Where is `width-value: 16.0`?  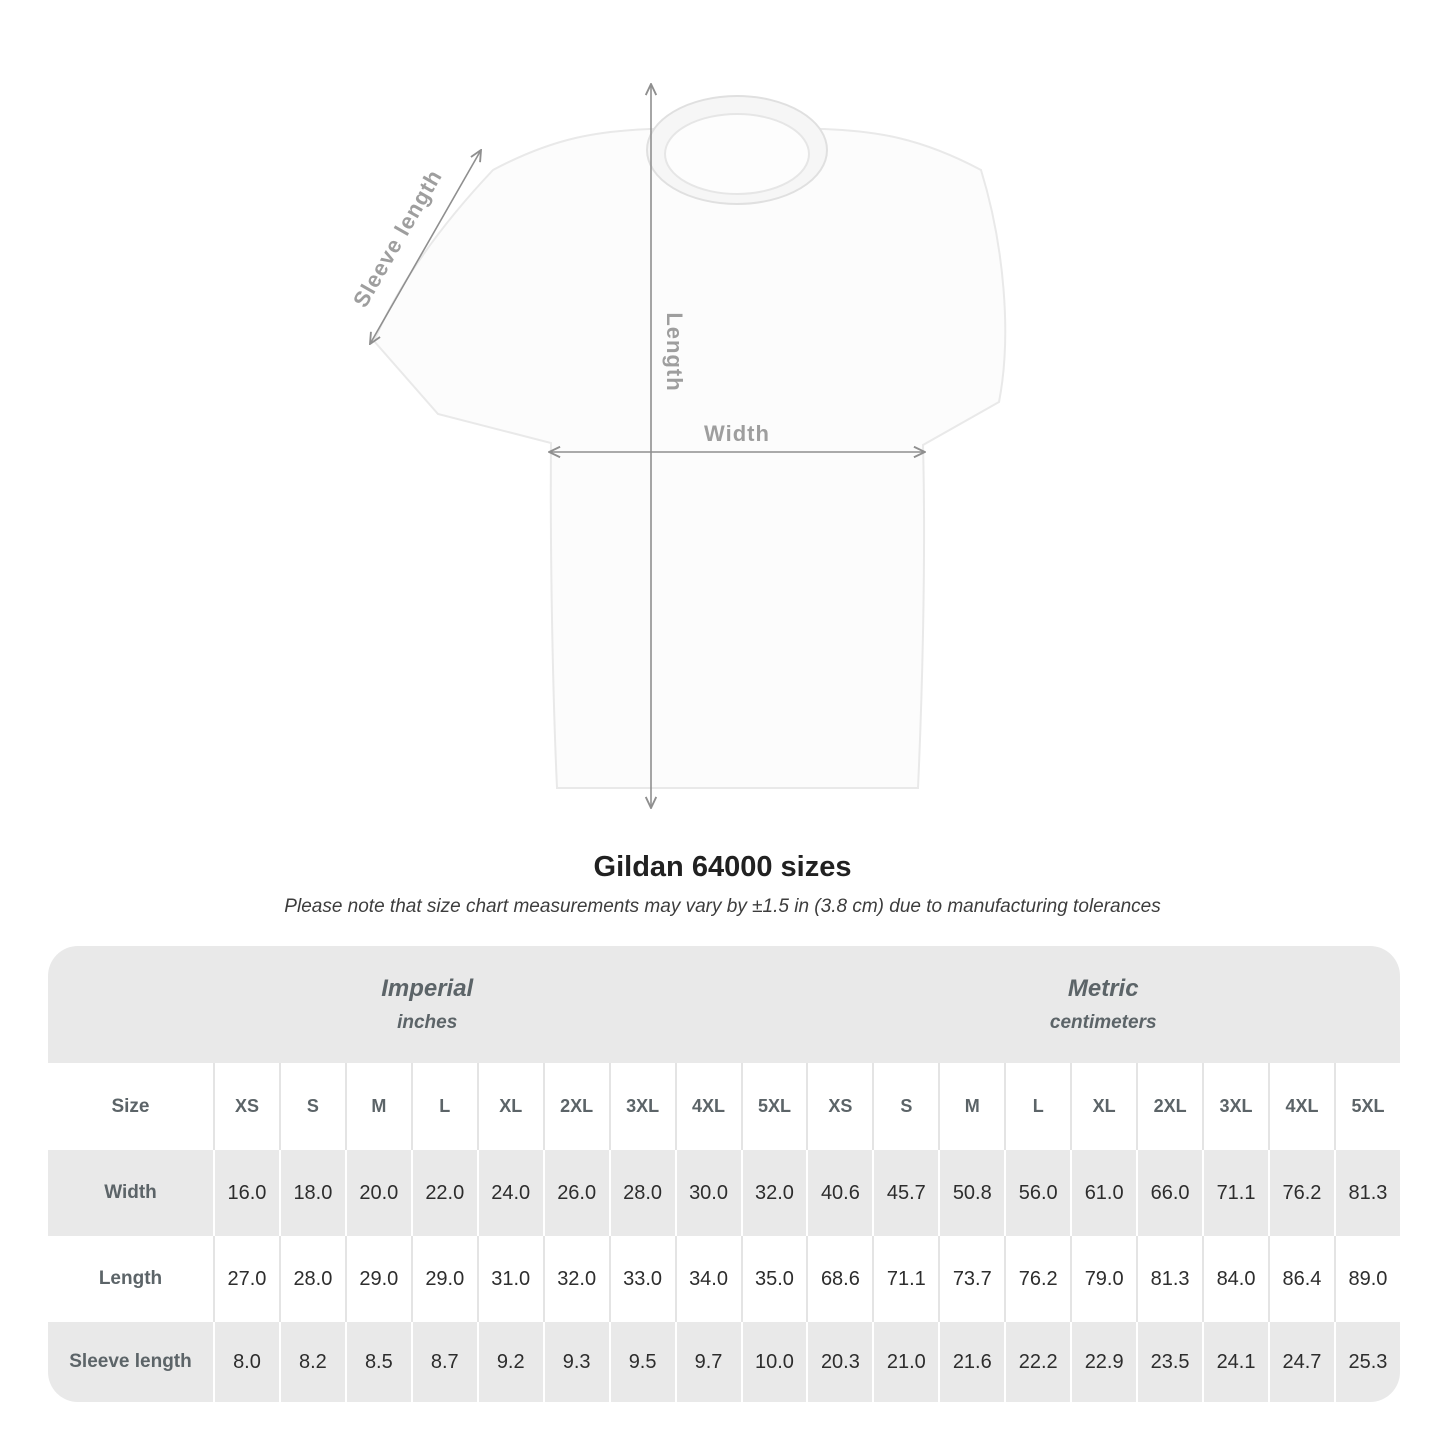 width-value: 16.0 is located at coordinates (246, 1193).